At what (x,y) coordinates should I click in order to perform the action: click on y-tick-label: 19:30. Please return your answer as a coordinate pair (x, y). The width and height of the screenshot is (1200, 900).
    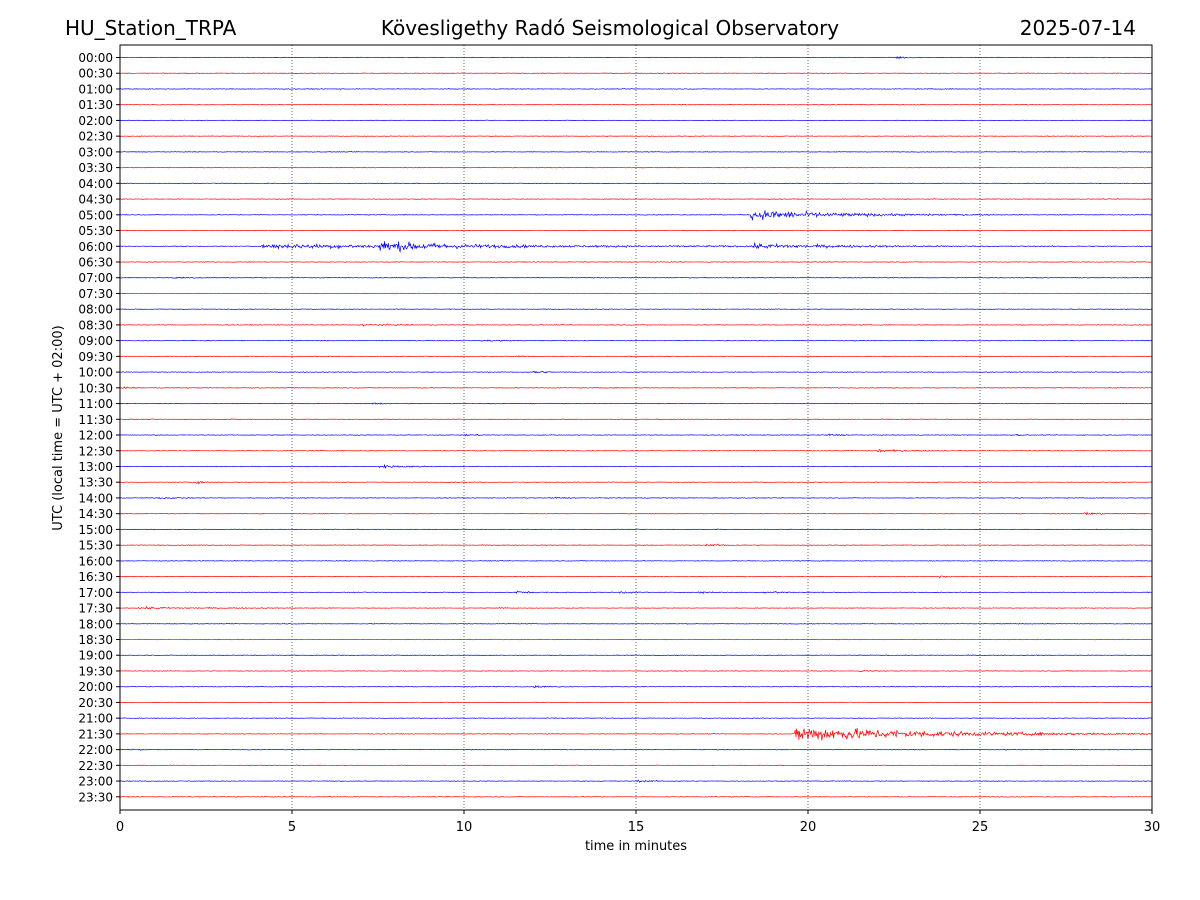
    Looking at the image, I should click on (95, 671).